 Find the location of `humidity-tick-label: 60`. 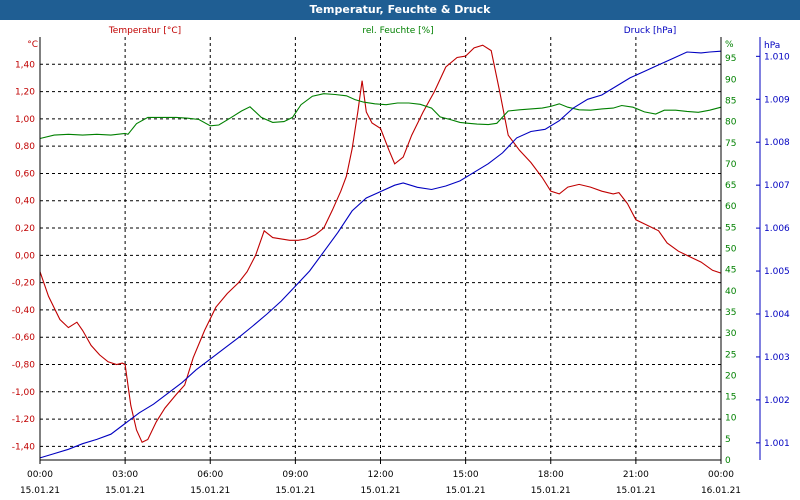

humidity-tick-label: 60 is located at coordinates (731, 207).